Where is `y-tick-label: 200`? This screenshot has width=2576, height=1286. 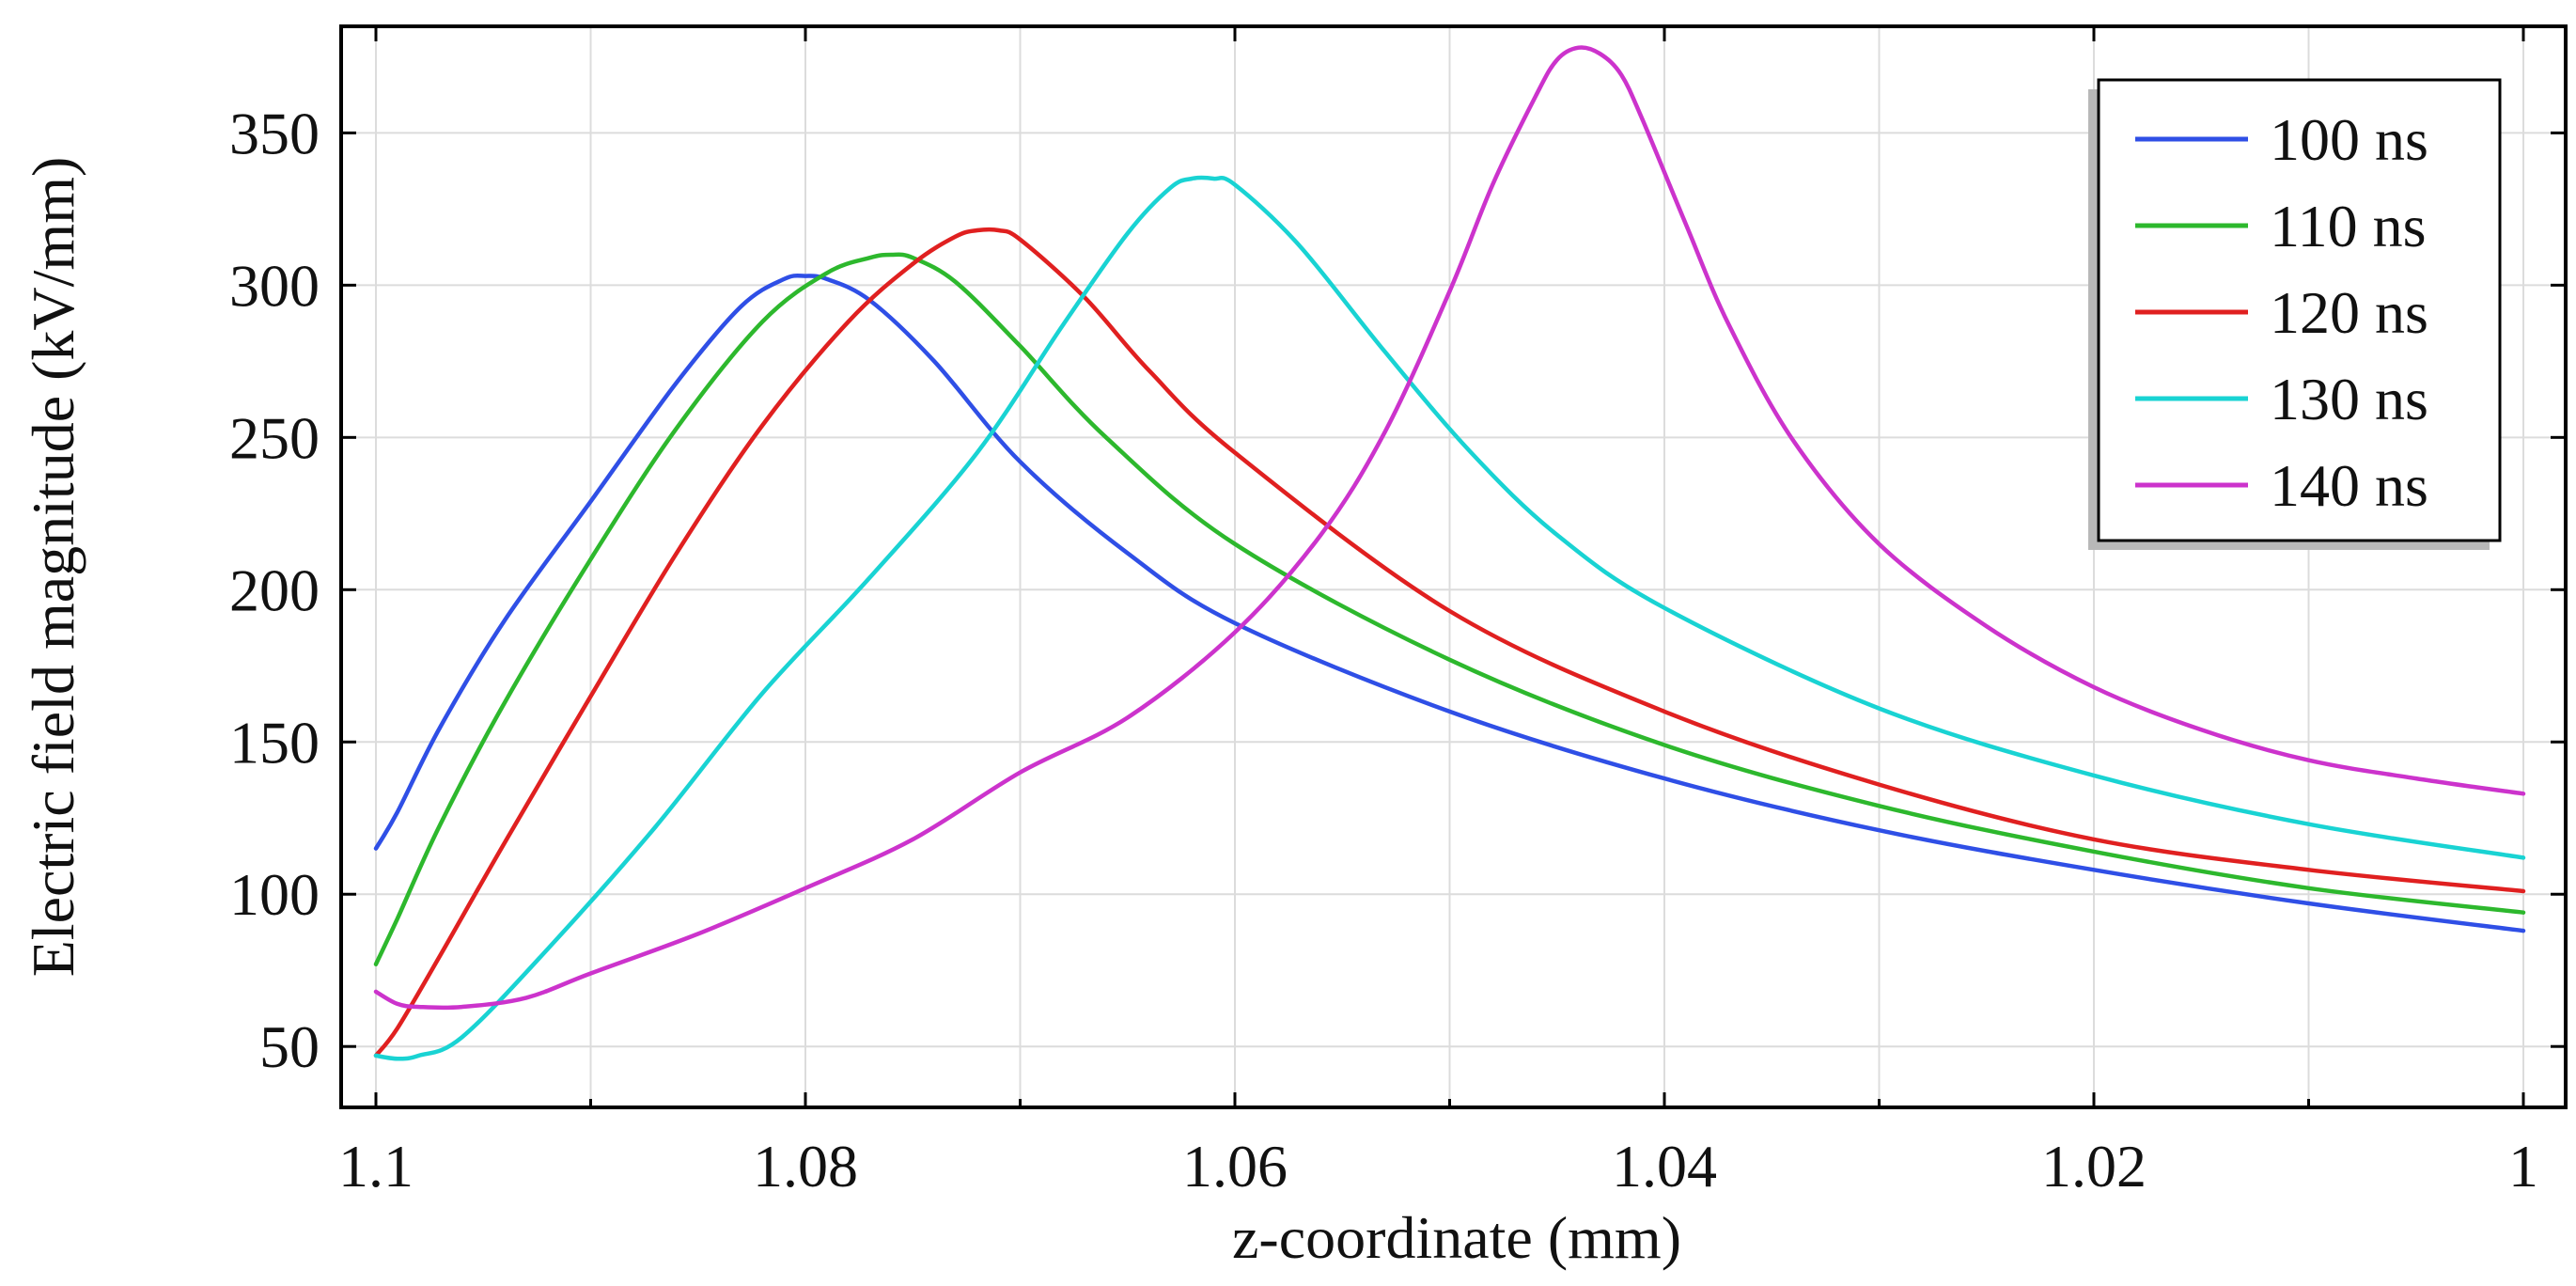 y-tick-label: 200 is located at coordinates (274, 590).